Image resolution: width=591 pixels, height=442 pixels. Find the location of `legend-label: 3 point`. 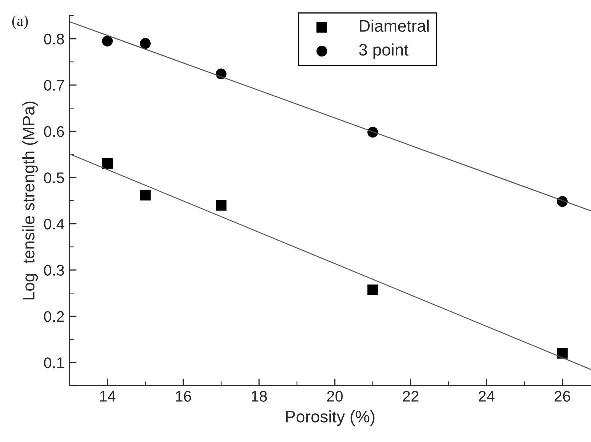

legend-label: 3 point is located at coordinates (384, 52).